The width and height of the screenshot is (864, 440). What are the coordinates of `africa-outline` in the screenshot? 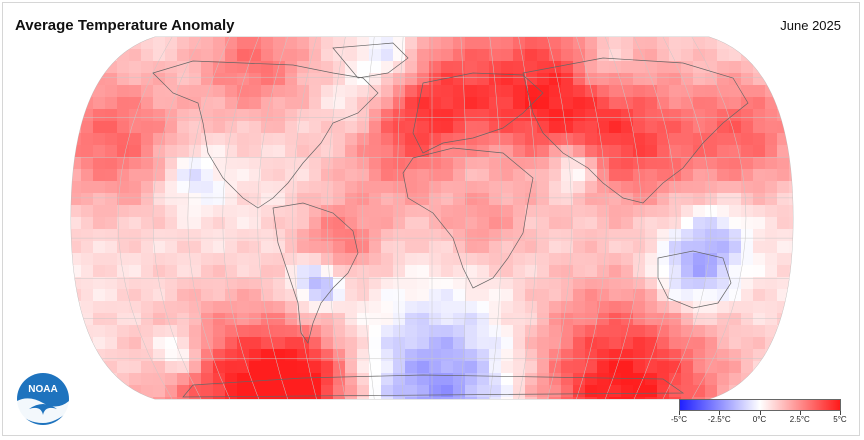 It's located at (468, 218).